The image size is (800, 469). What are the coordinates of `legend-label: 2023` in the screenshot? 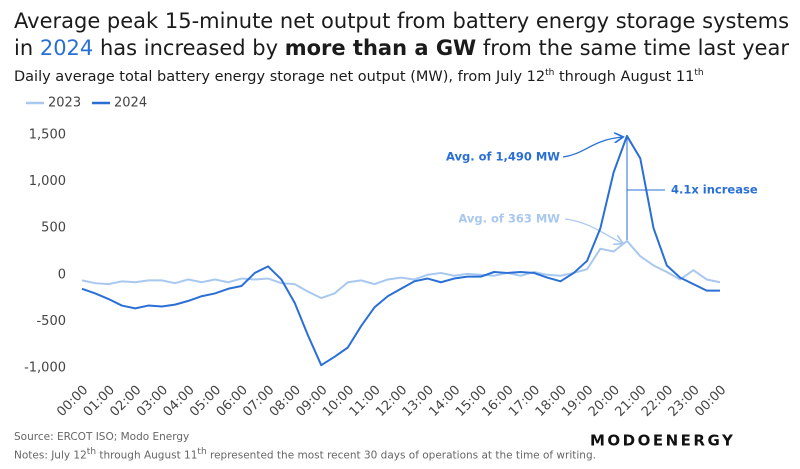 It's located at (64, 103).